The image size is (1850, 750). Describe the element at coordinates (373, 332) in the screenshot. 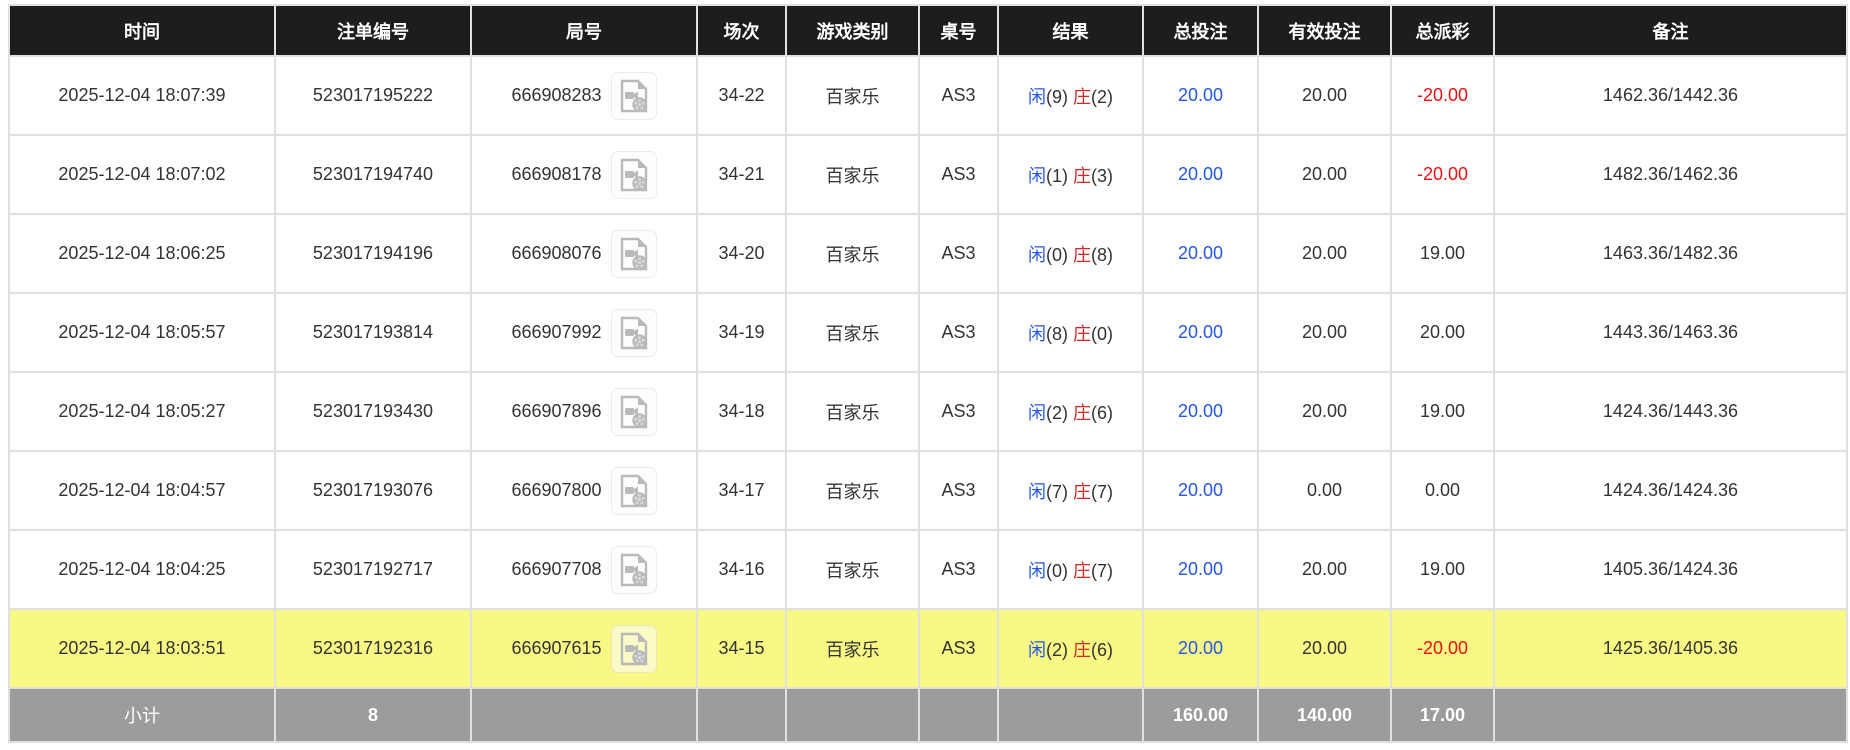

I see `bet-id-cell: 523017193814` at that location.